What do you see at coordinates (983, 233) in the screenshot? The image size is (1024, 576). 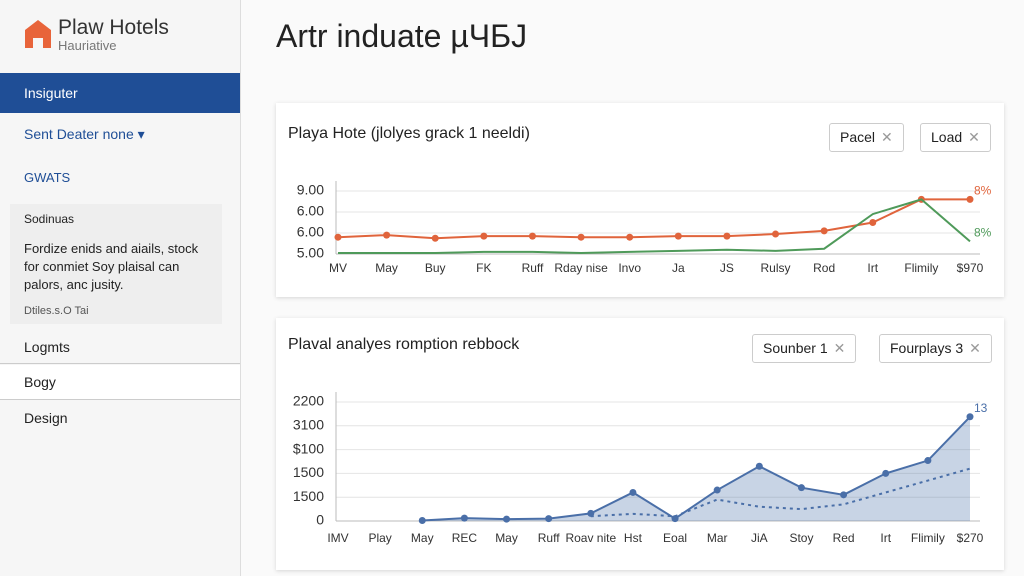 I see `end-label: 8%` at bounding box center [983, 233].